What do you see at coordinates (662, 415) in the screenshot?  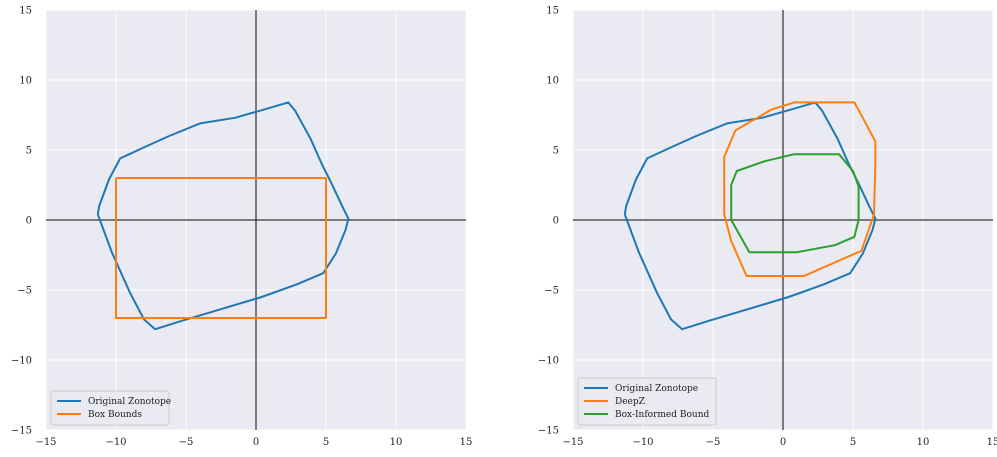 I see `legend-label: Box-Informed Bound` at bounding box center [662, 415].